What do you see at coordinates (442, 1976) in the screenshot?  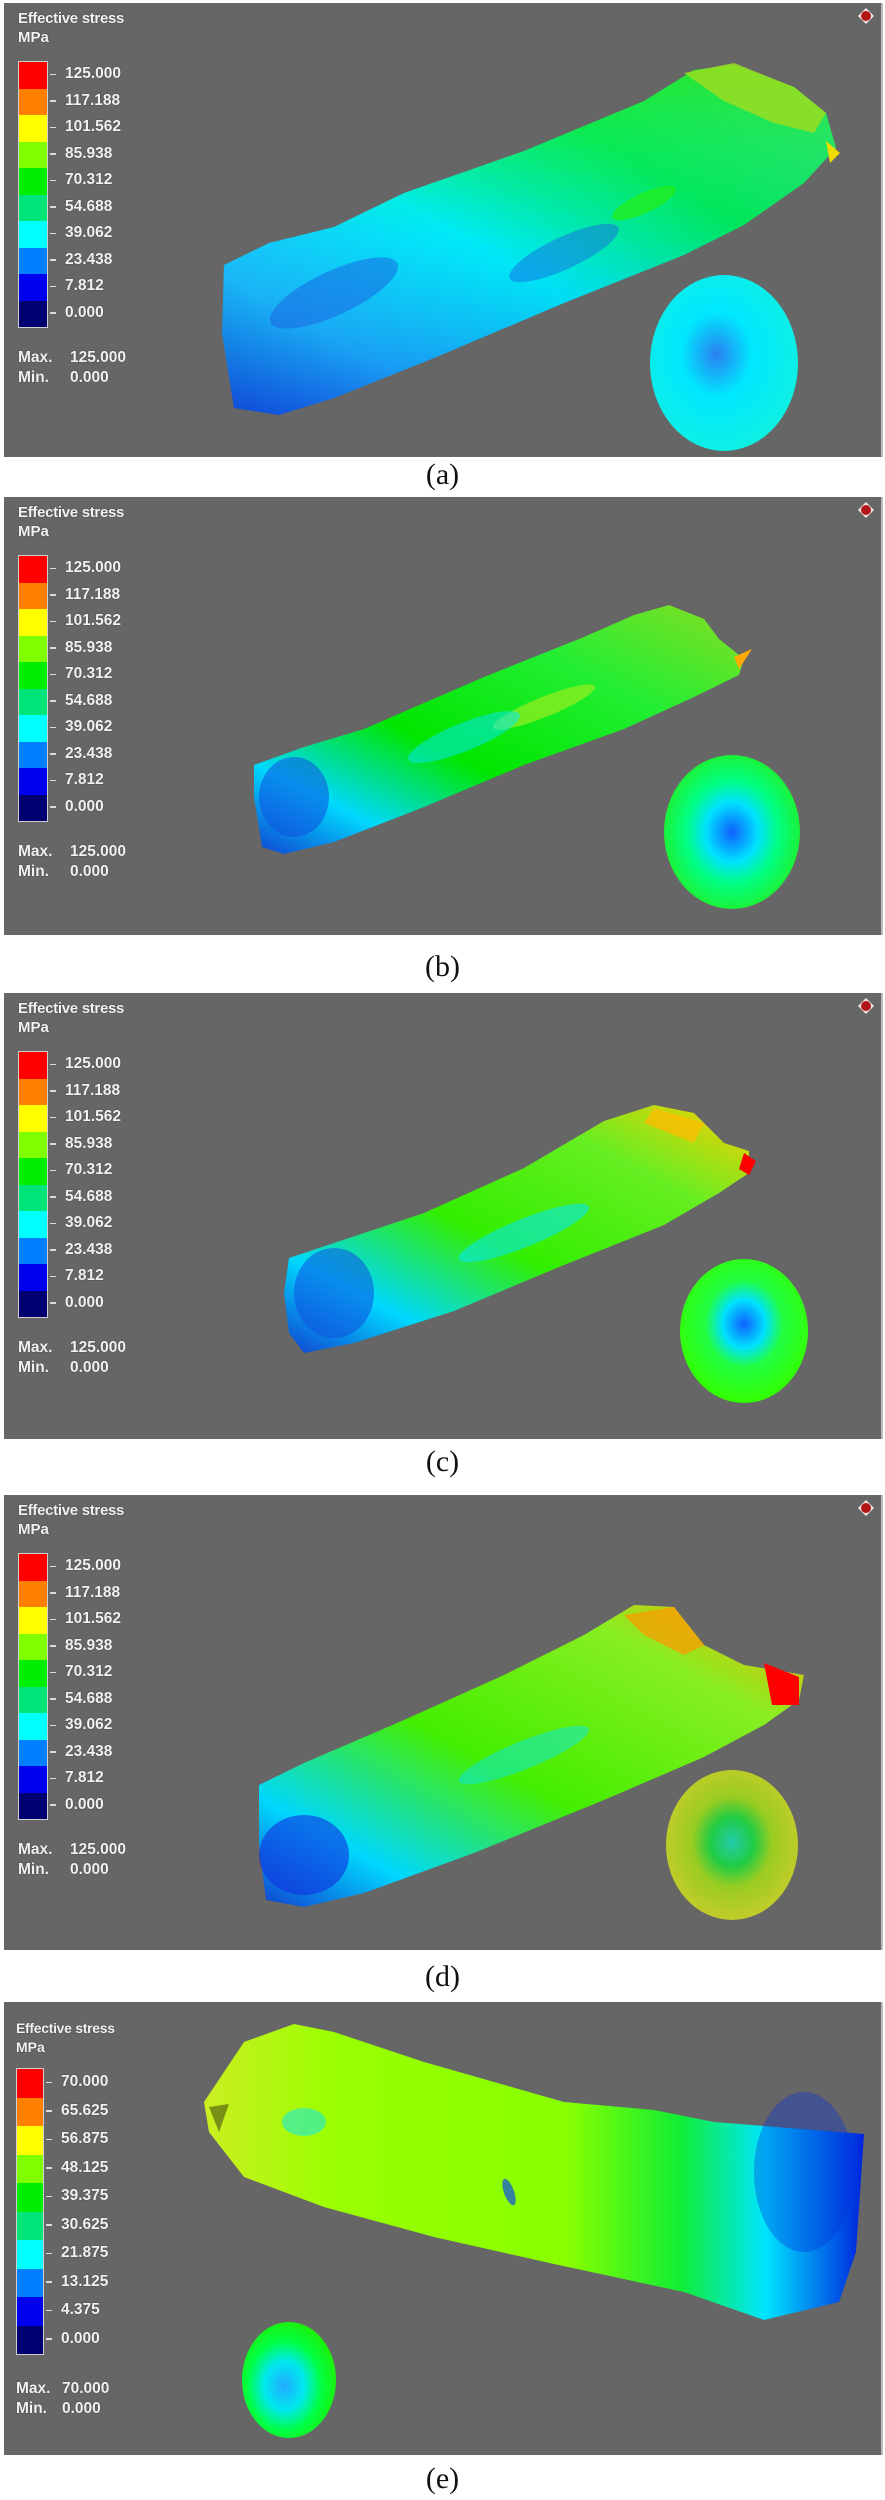 I see `caption-d: (d)` at bounding box center [442, 1976].